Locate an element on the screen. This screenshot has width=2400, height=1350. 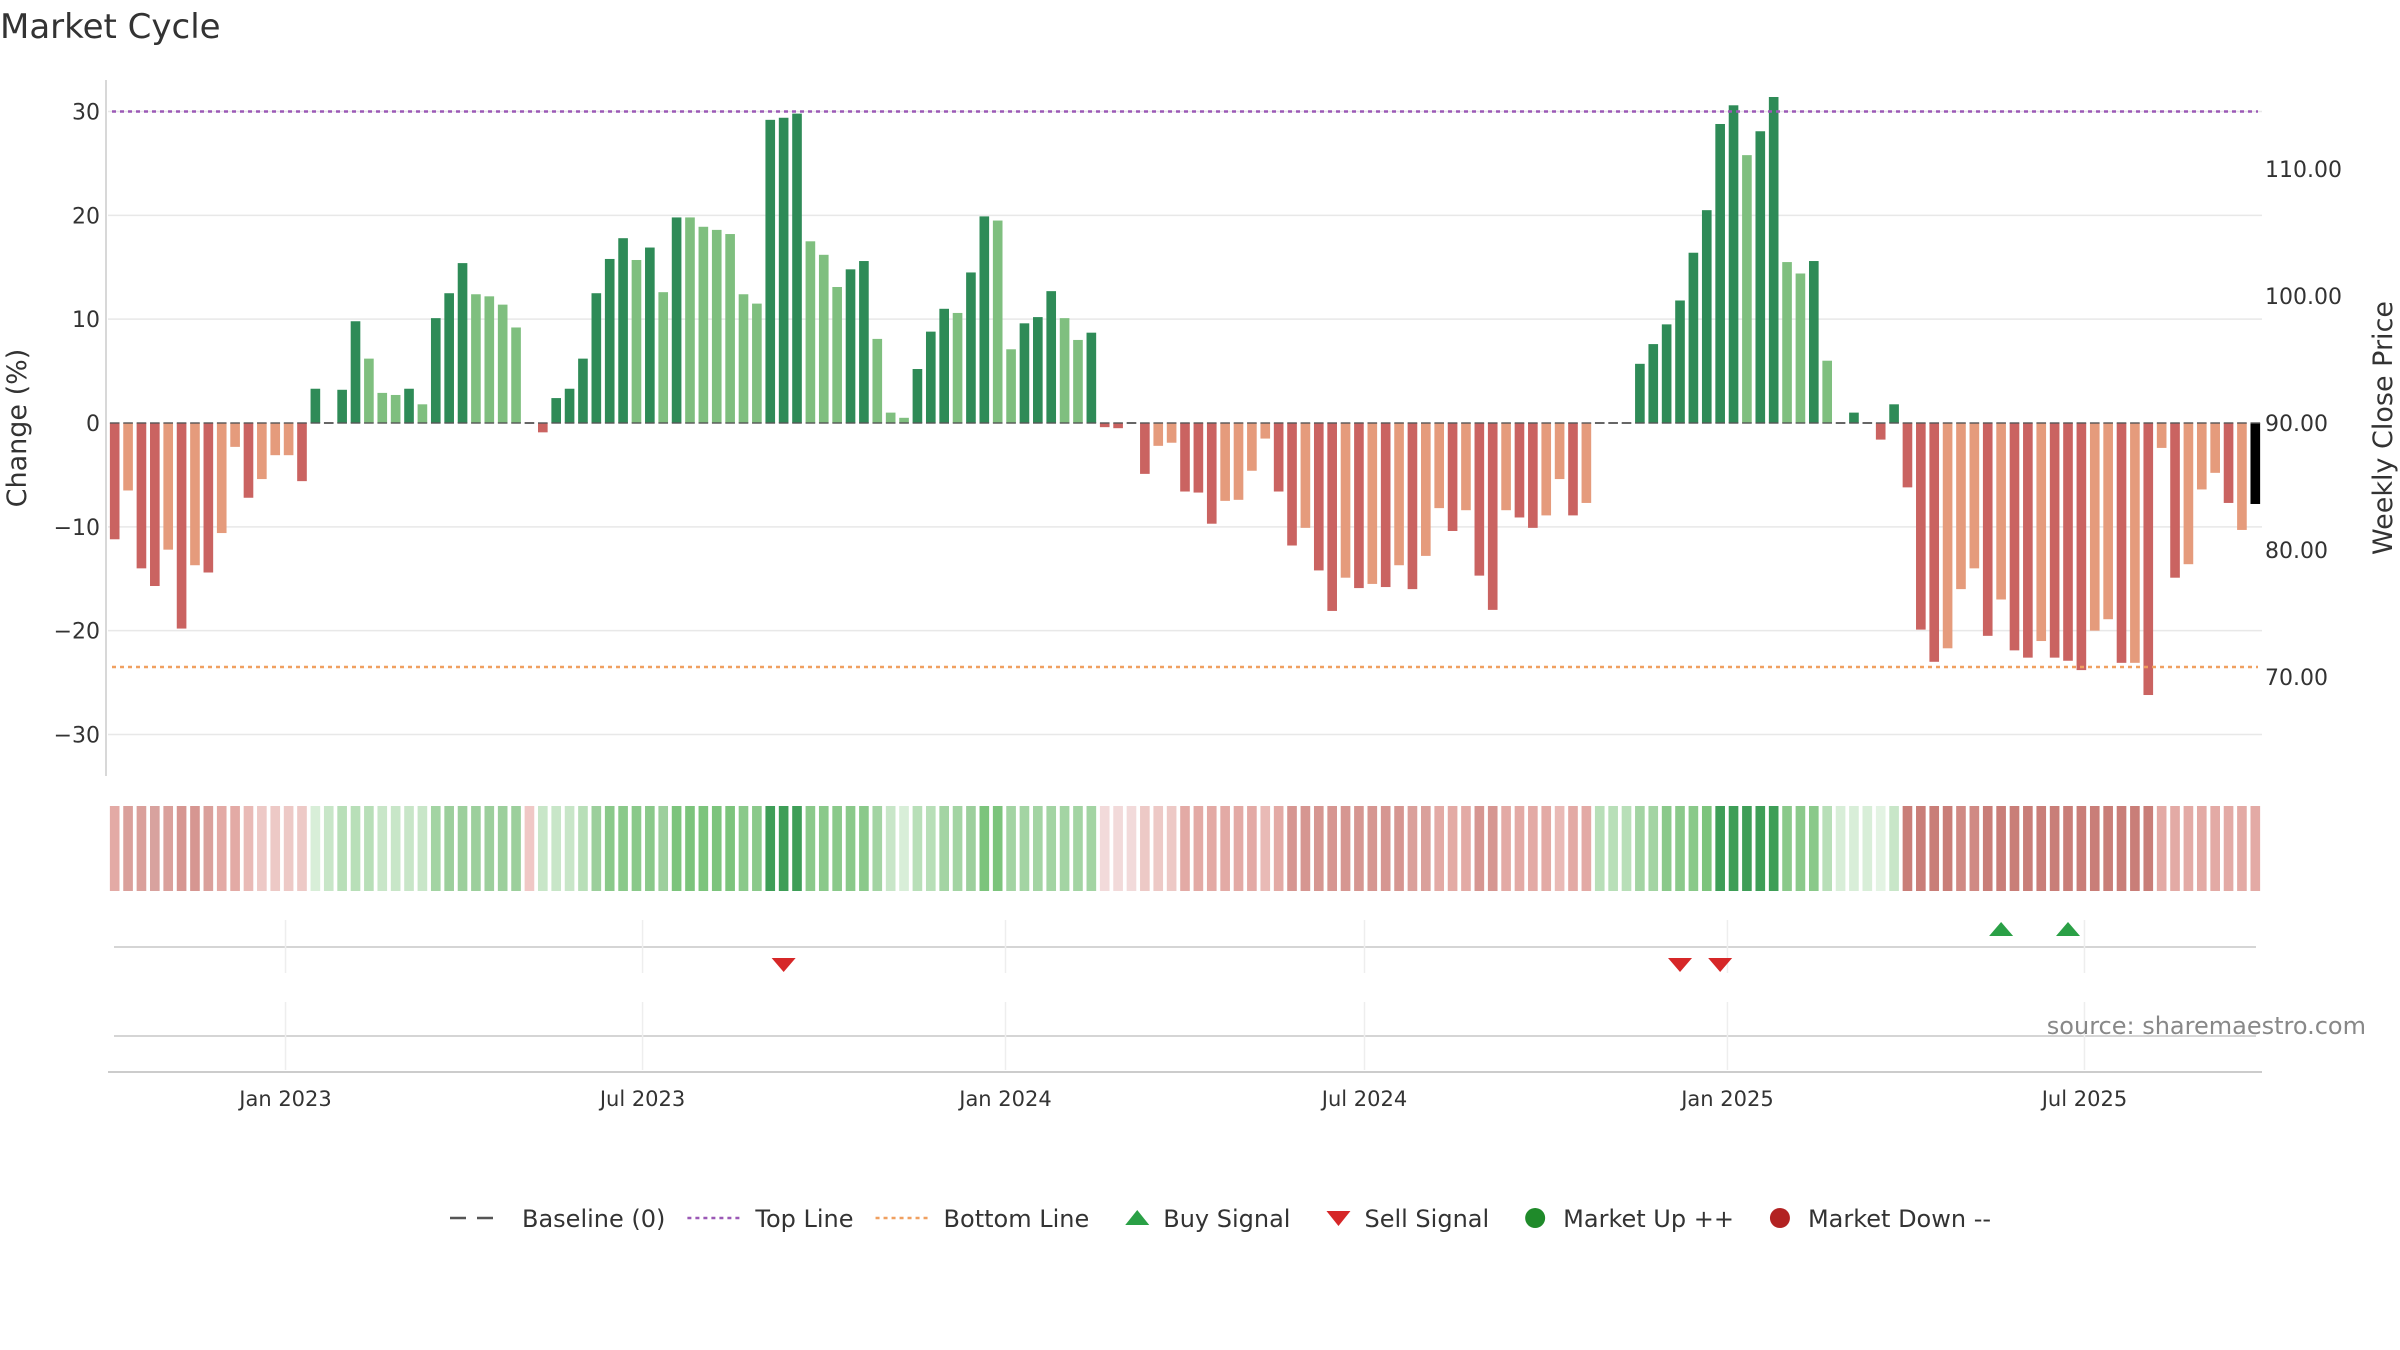
bar-zero is located at coordinates (328, 423).